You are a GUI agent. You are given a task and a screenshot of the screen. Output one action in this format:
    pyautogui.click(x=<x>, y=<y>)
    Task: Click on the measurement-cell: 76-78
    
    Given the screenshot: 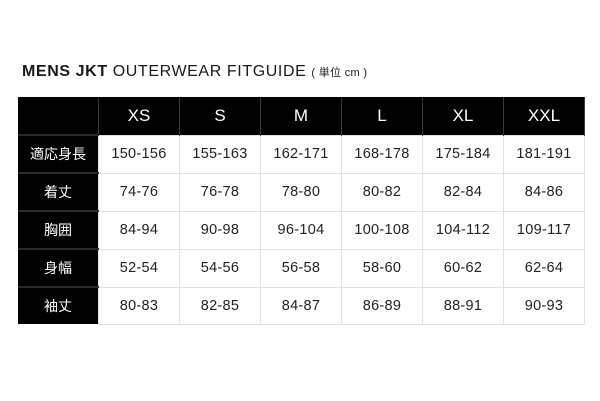 What is the action you would take?
    pyautogui.click(x=220, y=192)
    